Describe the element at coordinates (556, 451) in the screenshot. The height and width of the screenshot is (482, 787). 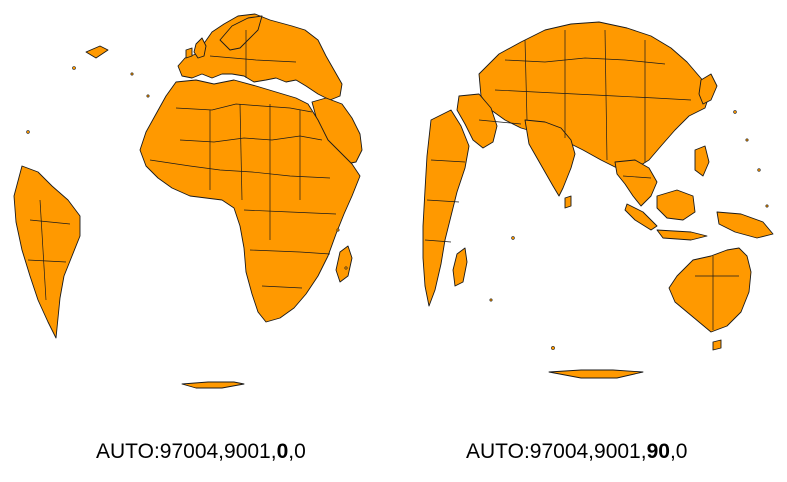
I see `caption-right-prefix: AUTO:97004,9001,` at that location.